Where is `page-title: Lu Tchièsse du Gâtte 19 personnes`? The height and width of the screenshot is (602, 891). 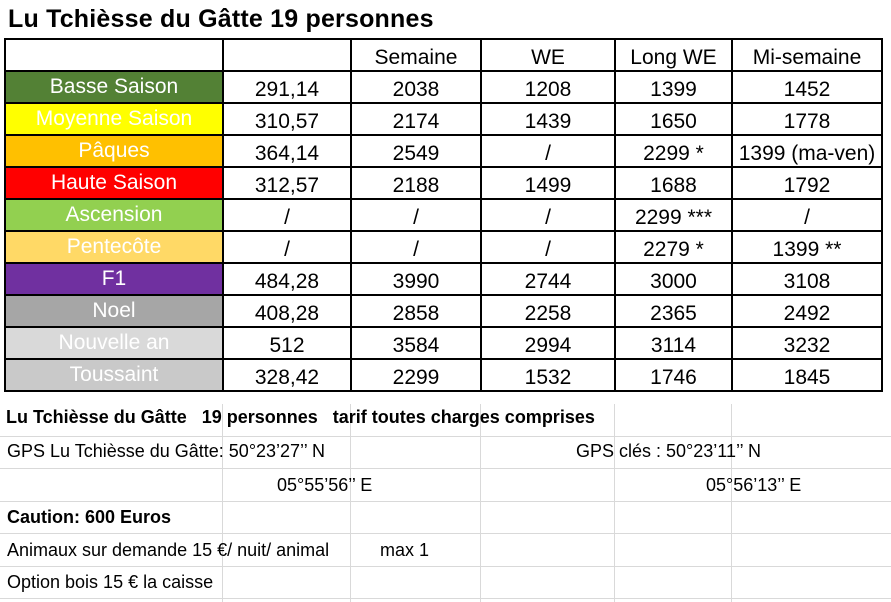
page-title: Lu Tchièsse du Gâtte 19 personnes is located at coordinates (221, 19).